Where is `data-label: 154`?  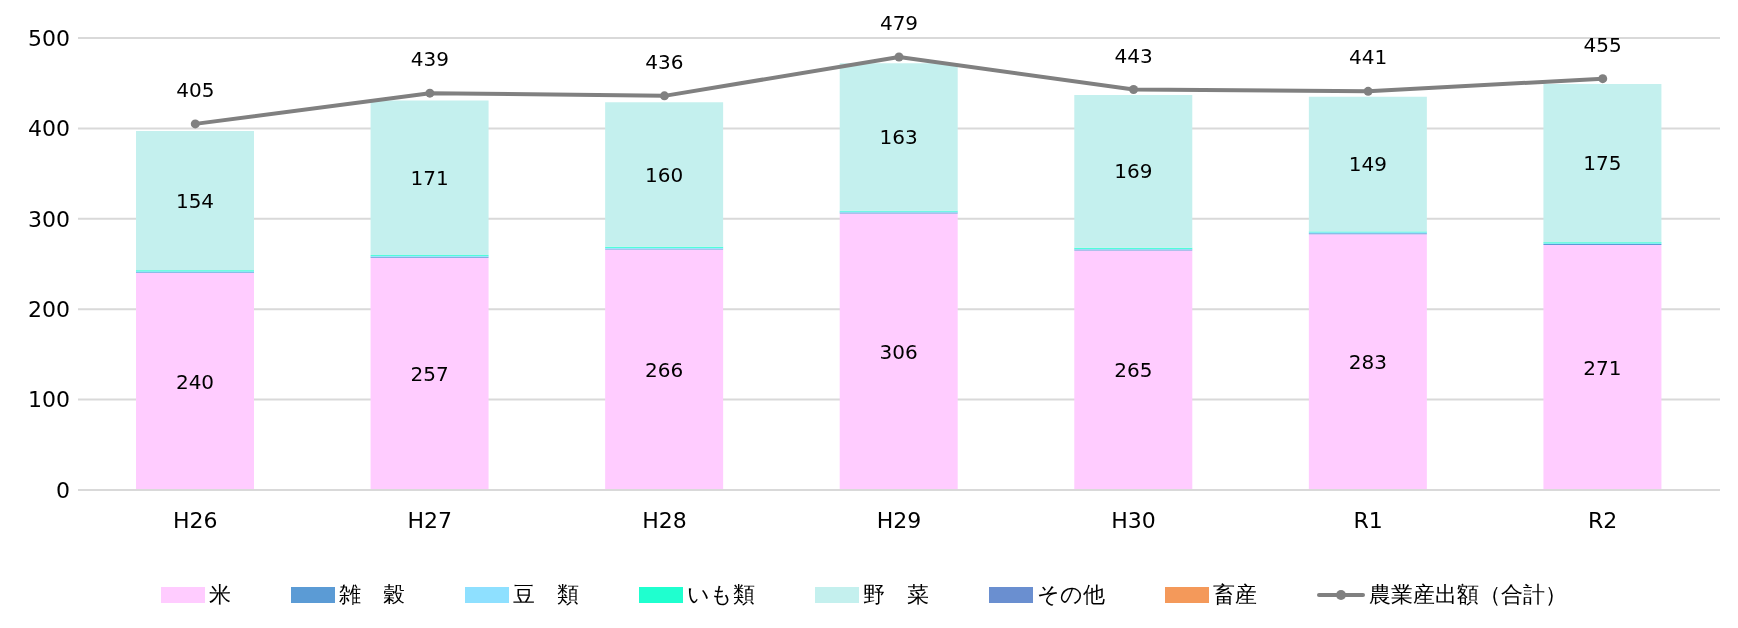
data-label: 154 is located at coordinates (195, 200).